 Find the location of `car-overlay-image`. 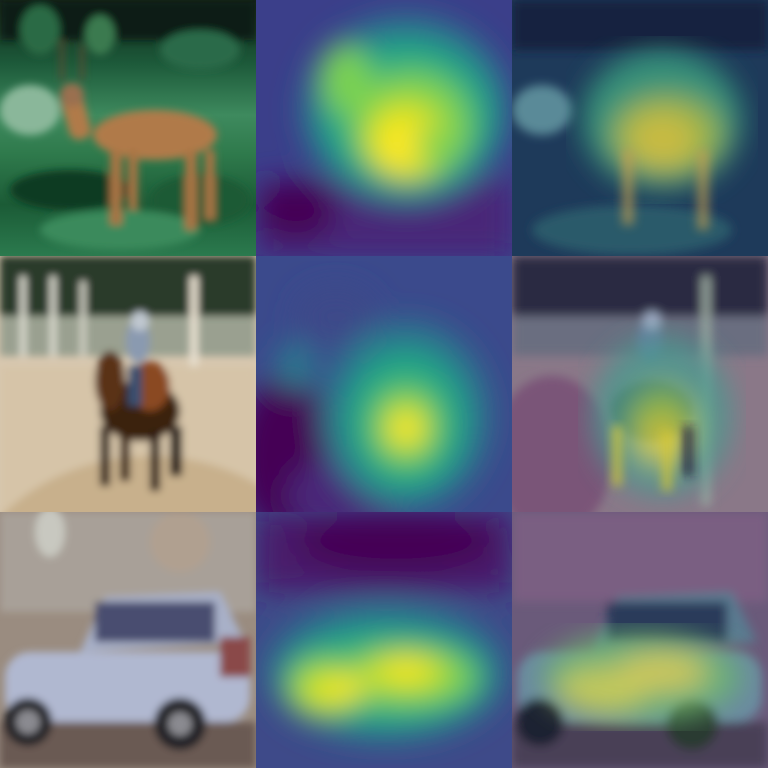

car-overlay-image is located at coordinates (640, 640).